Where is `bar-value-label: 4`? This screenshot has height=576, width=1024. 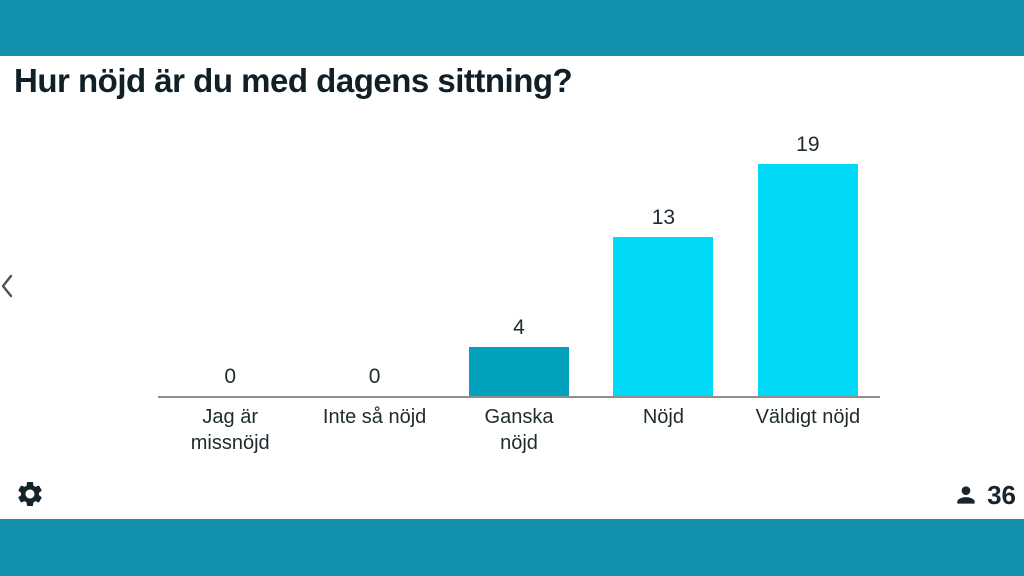 bar-value-label: 4 is located at coordinates (519, 327).